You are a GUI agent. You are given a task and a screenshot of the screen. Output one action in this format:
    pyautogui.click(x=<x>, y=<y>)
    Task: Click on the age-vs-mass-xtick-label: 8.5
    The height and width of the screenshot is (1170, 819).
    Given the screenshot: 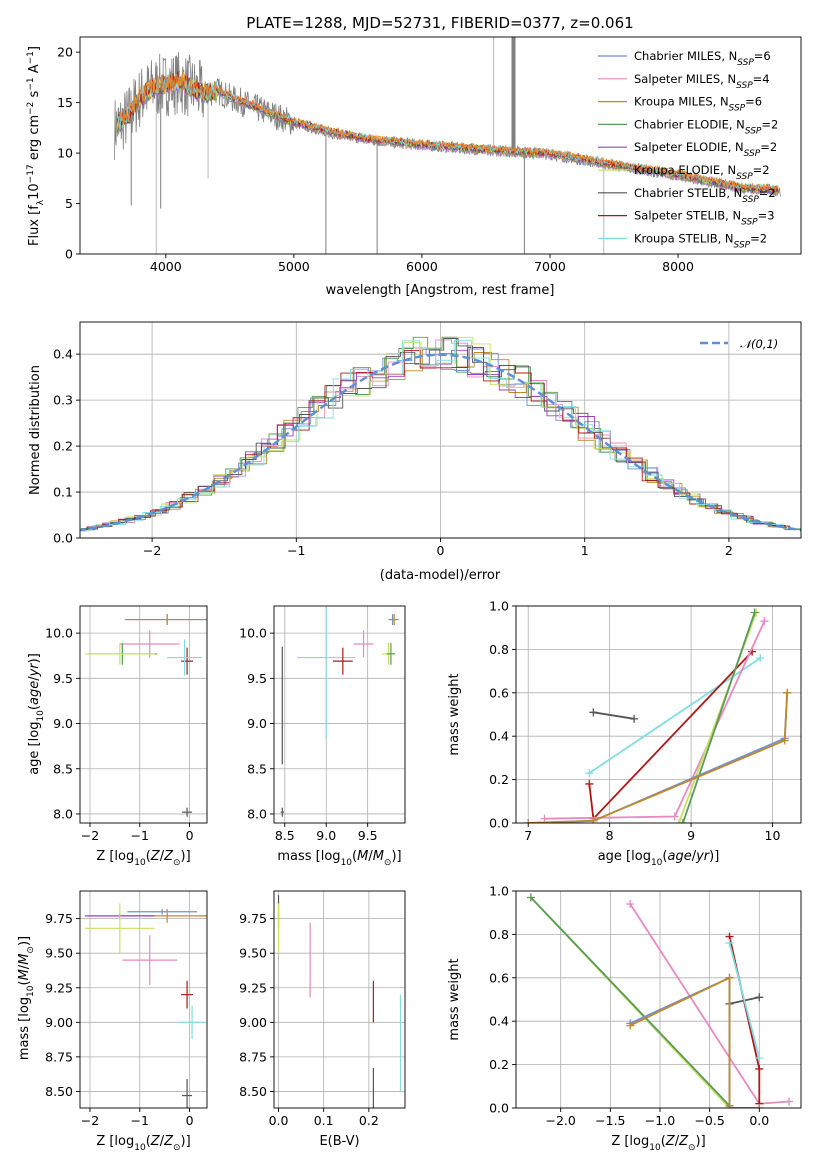 What is the action you would take?
    pyautogui.click(x=285, y=835)
    